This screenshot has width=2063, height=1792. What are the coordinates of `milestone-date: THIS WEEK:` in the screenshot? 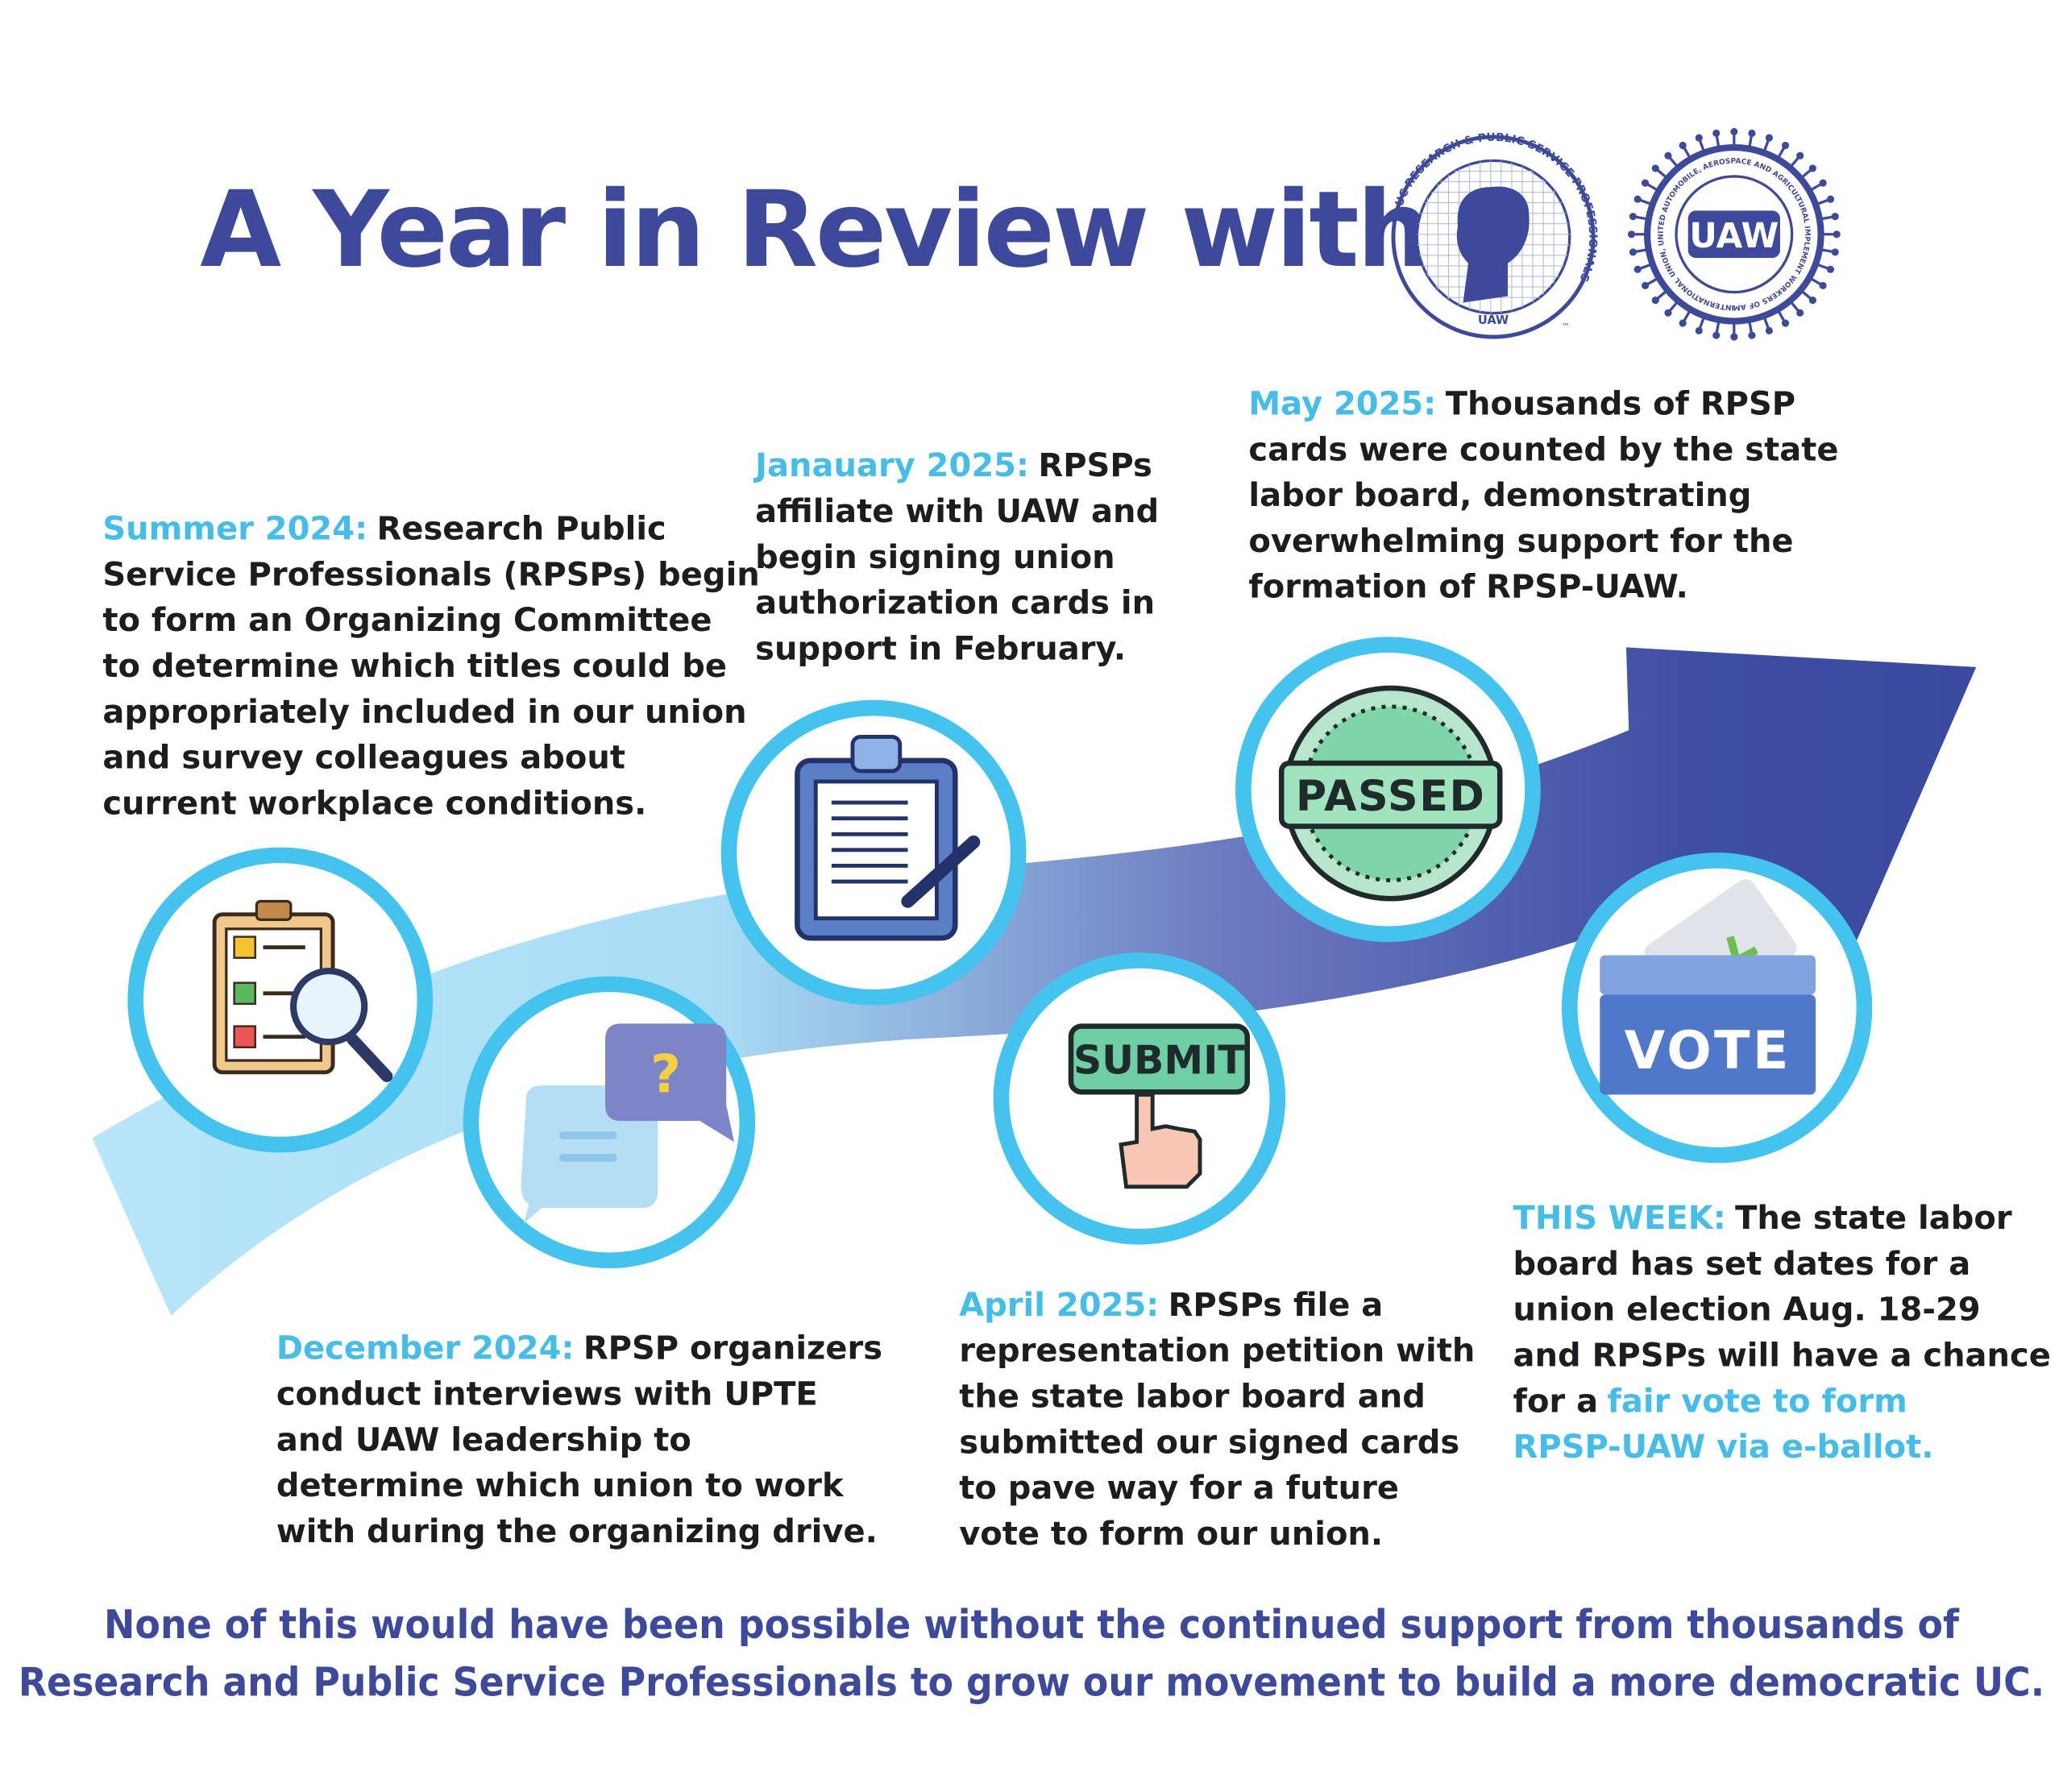 It's located at (1619, 1218).